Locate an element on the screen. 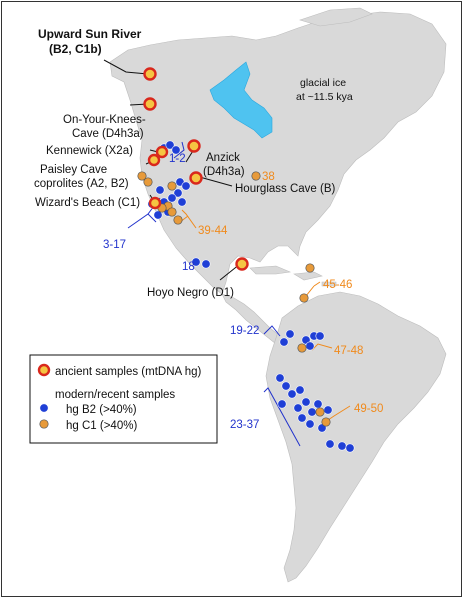 This screenshot has height=600, width=465. glacial-ice is located at coordinates (241, 100).